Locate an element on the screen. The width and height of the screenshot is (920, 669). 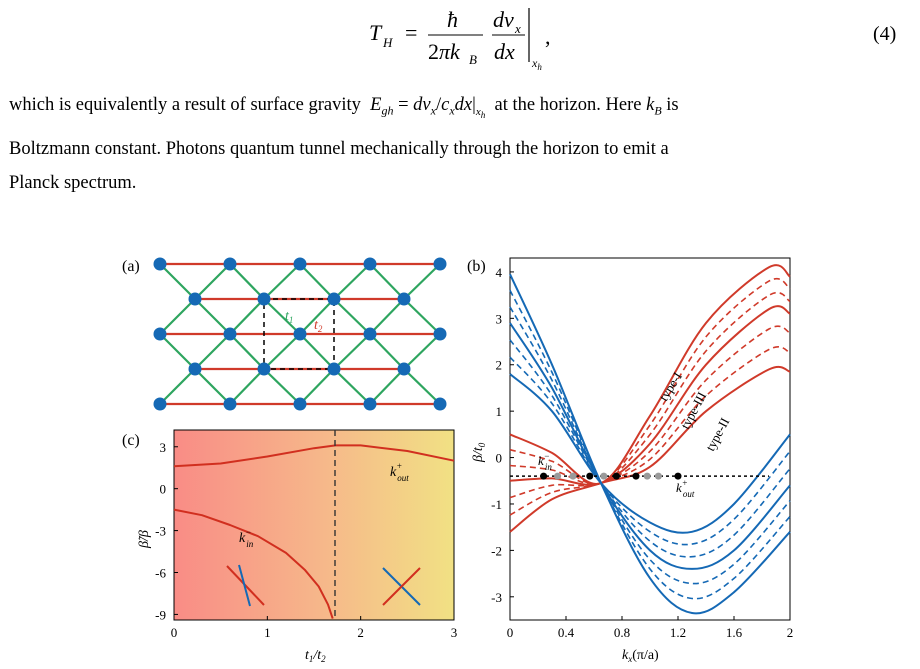
svg-text: T is located at coordinates (376, 32).